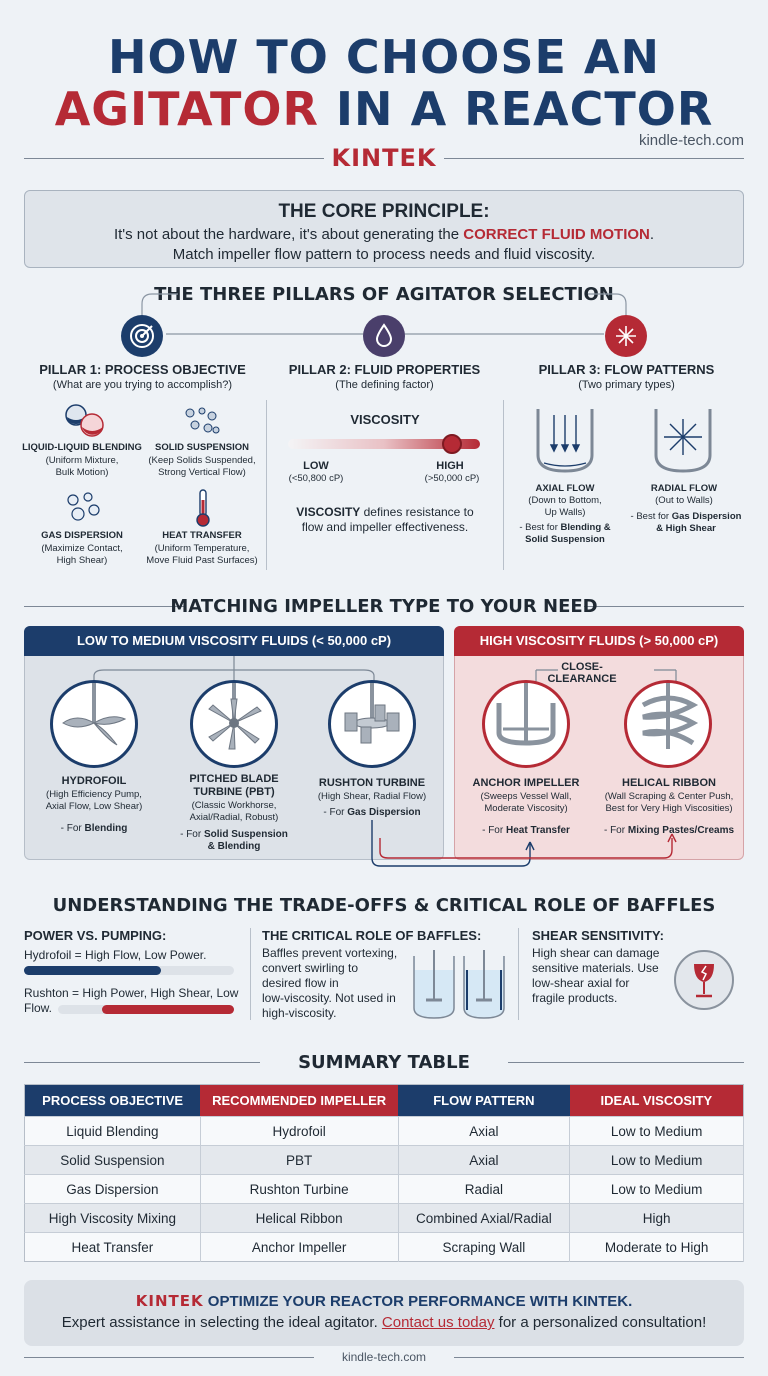  Describe the element at coordinates (202, 420) in the screenshot. I see `solids-icon` at that location.